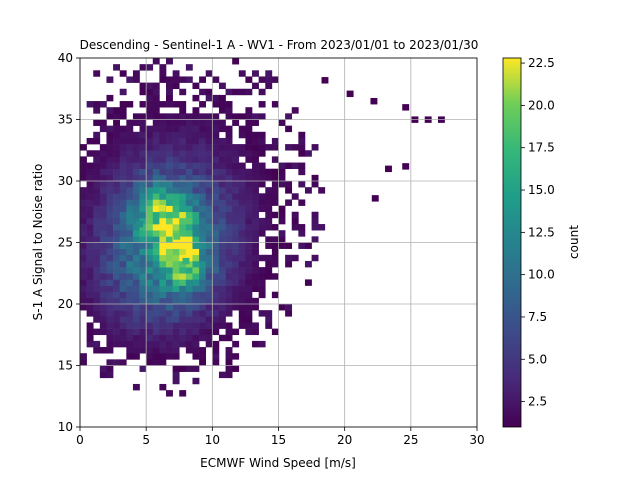 This screenshot has height=480, width=640. What do you see at coordinates (80, 440) in the screenshot?
I see `x-tick-label: 0` at bounding box center [80, 440].